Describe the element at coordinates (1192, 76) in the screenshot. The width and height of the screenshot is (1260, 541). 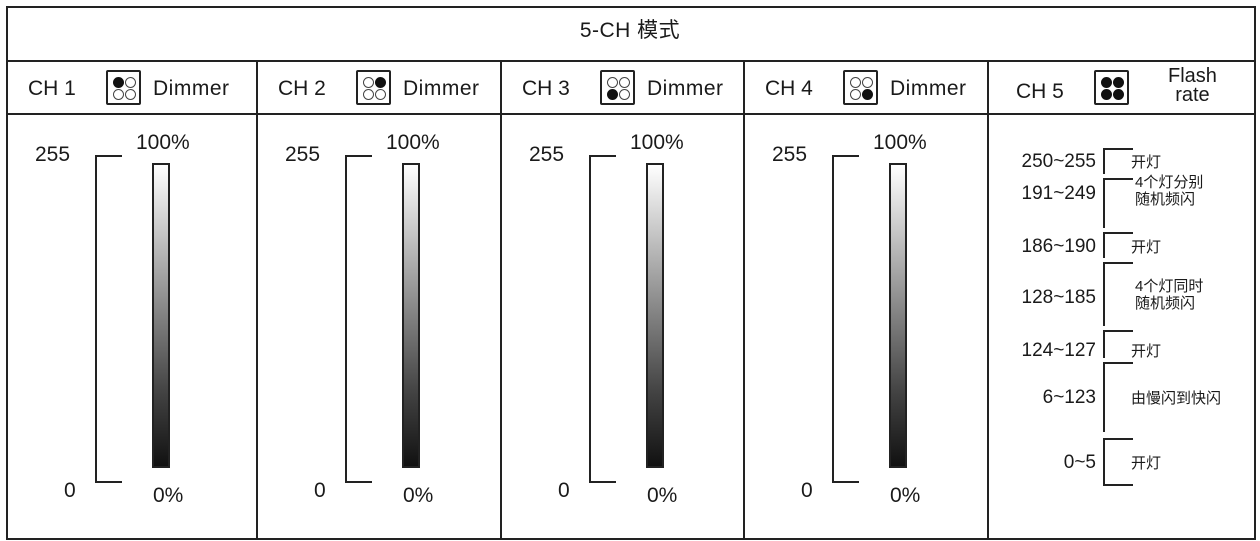
I see `ch5-function-line1: Flash` at that location.